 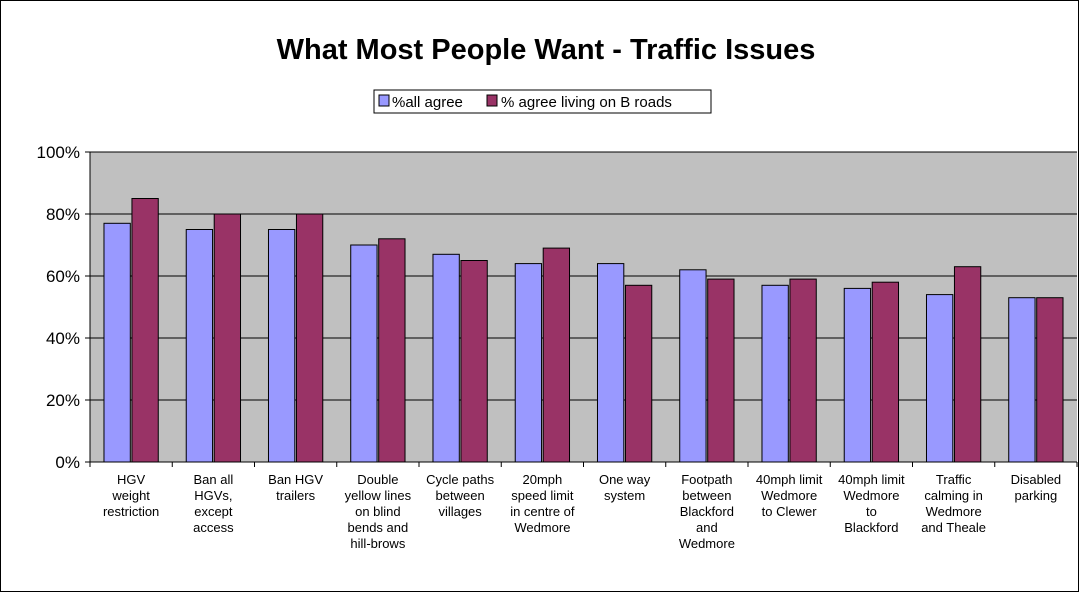 What do you see at coordinates (542, 503) in the screenshot?
I see `x-tick-label: 20mph speed limit in centre of Wedmore` at bounding box center [542, 503].